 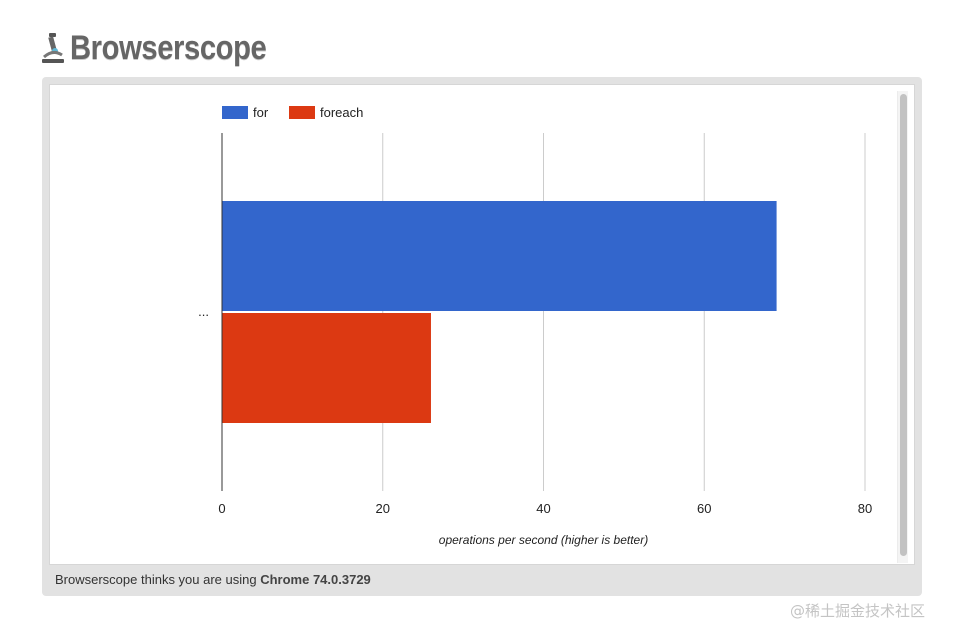 I want to click on legend-swatch-foreach, so click(x=302, y=112).